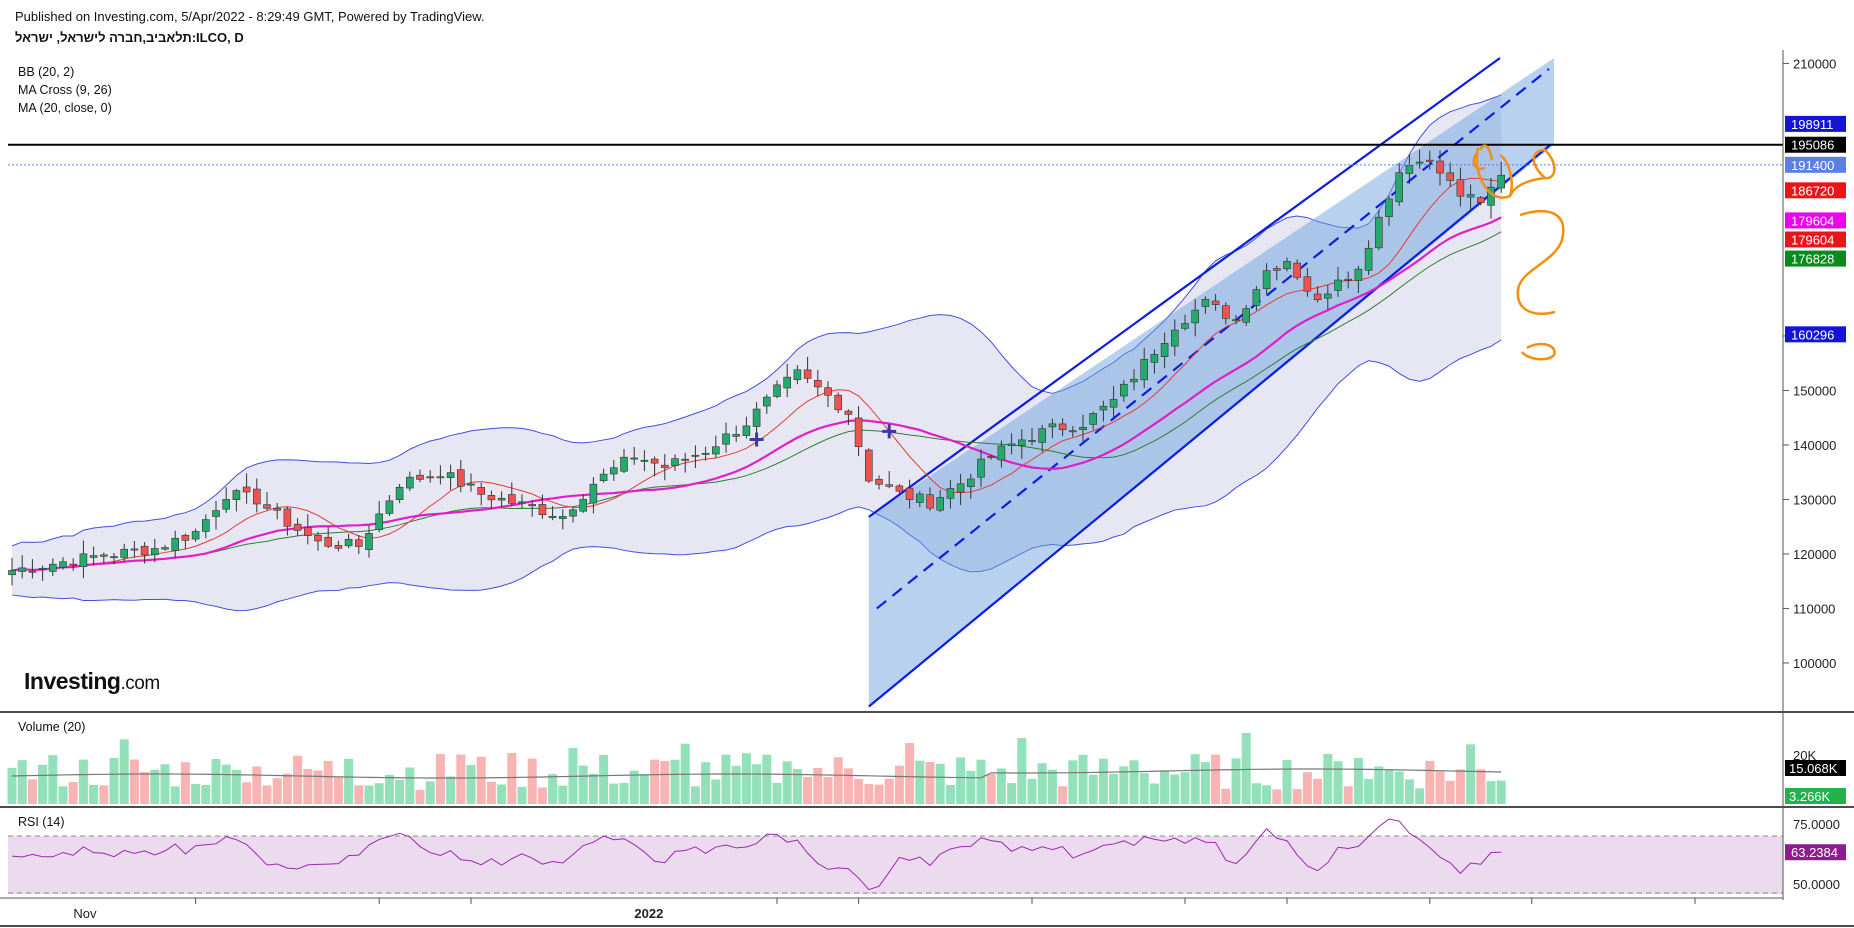 The height and width of the screenshot is (928, 1854). I want to click on indicator-bb-label: BB (20, 2), so click(46, 72).